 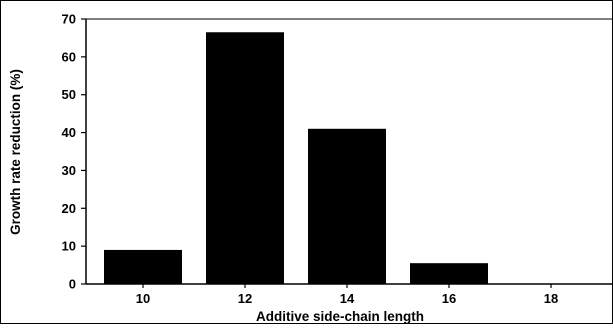 What do you see at coordinates (69, 132) in the screenshot?
I see `y-tick-label: 40` at bounding box center [69, 132].